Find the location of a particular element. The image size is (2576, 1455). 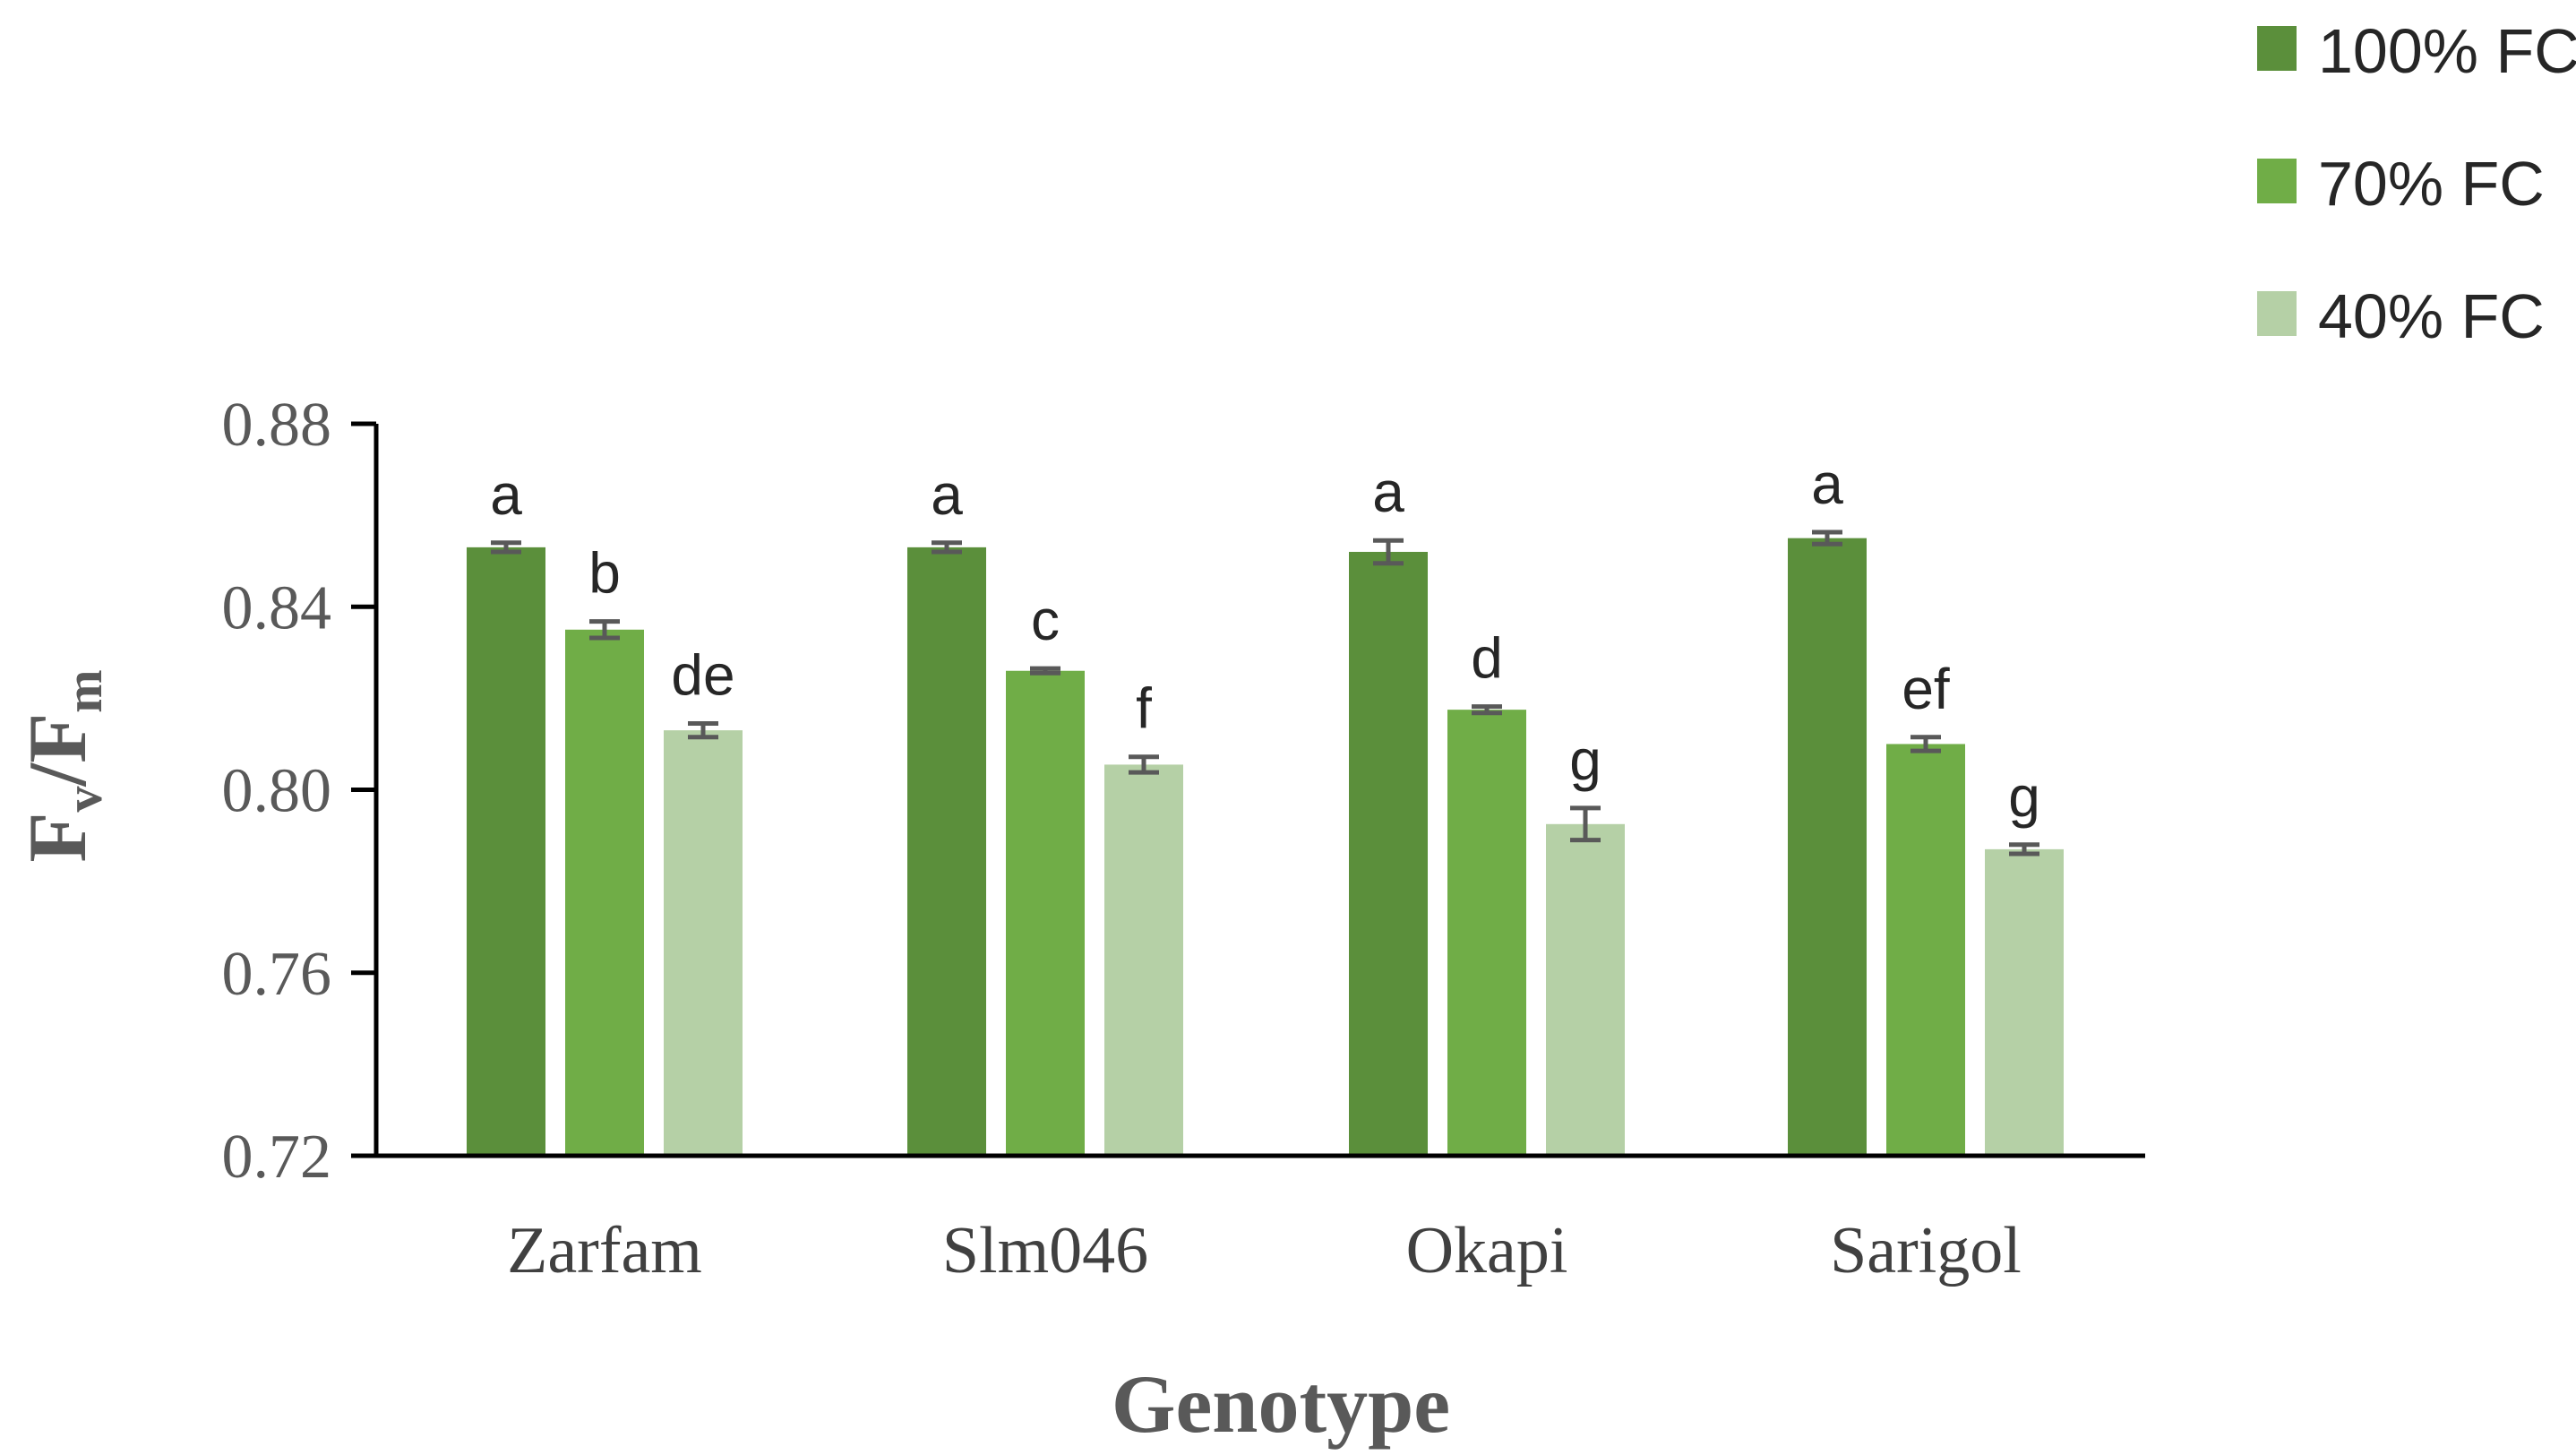

category-label: Slm046 is located at coordinates (1045, 1250).